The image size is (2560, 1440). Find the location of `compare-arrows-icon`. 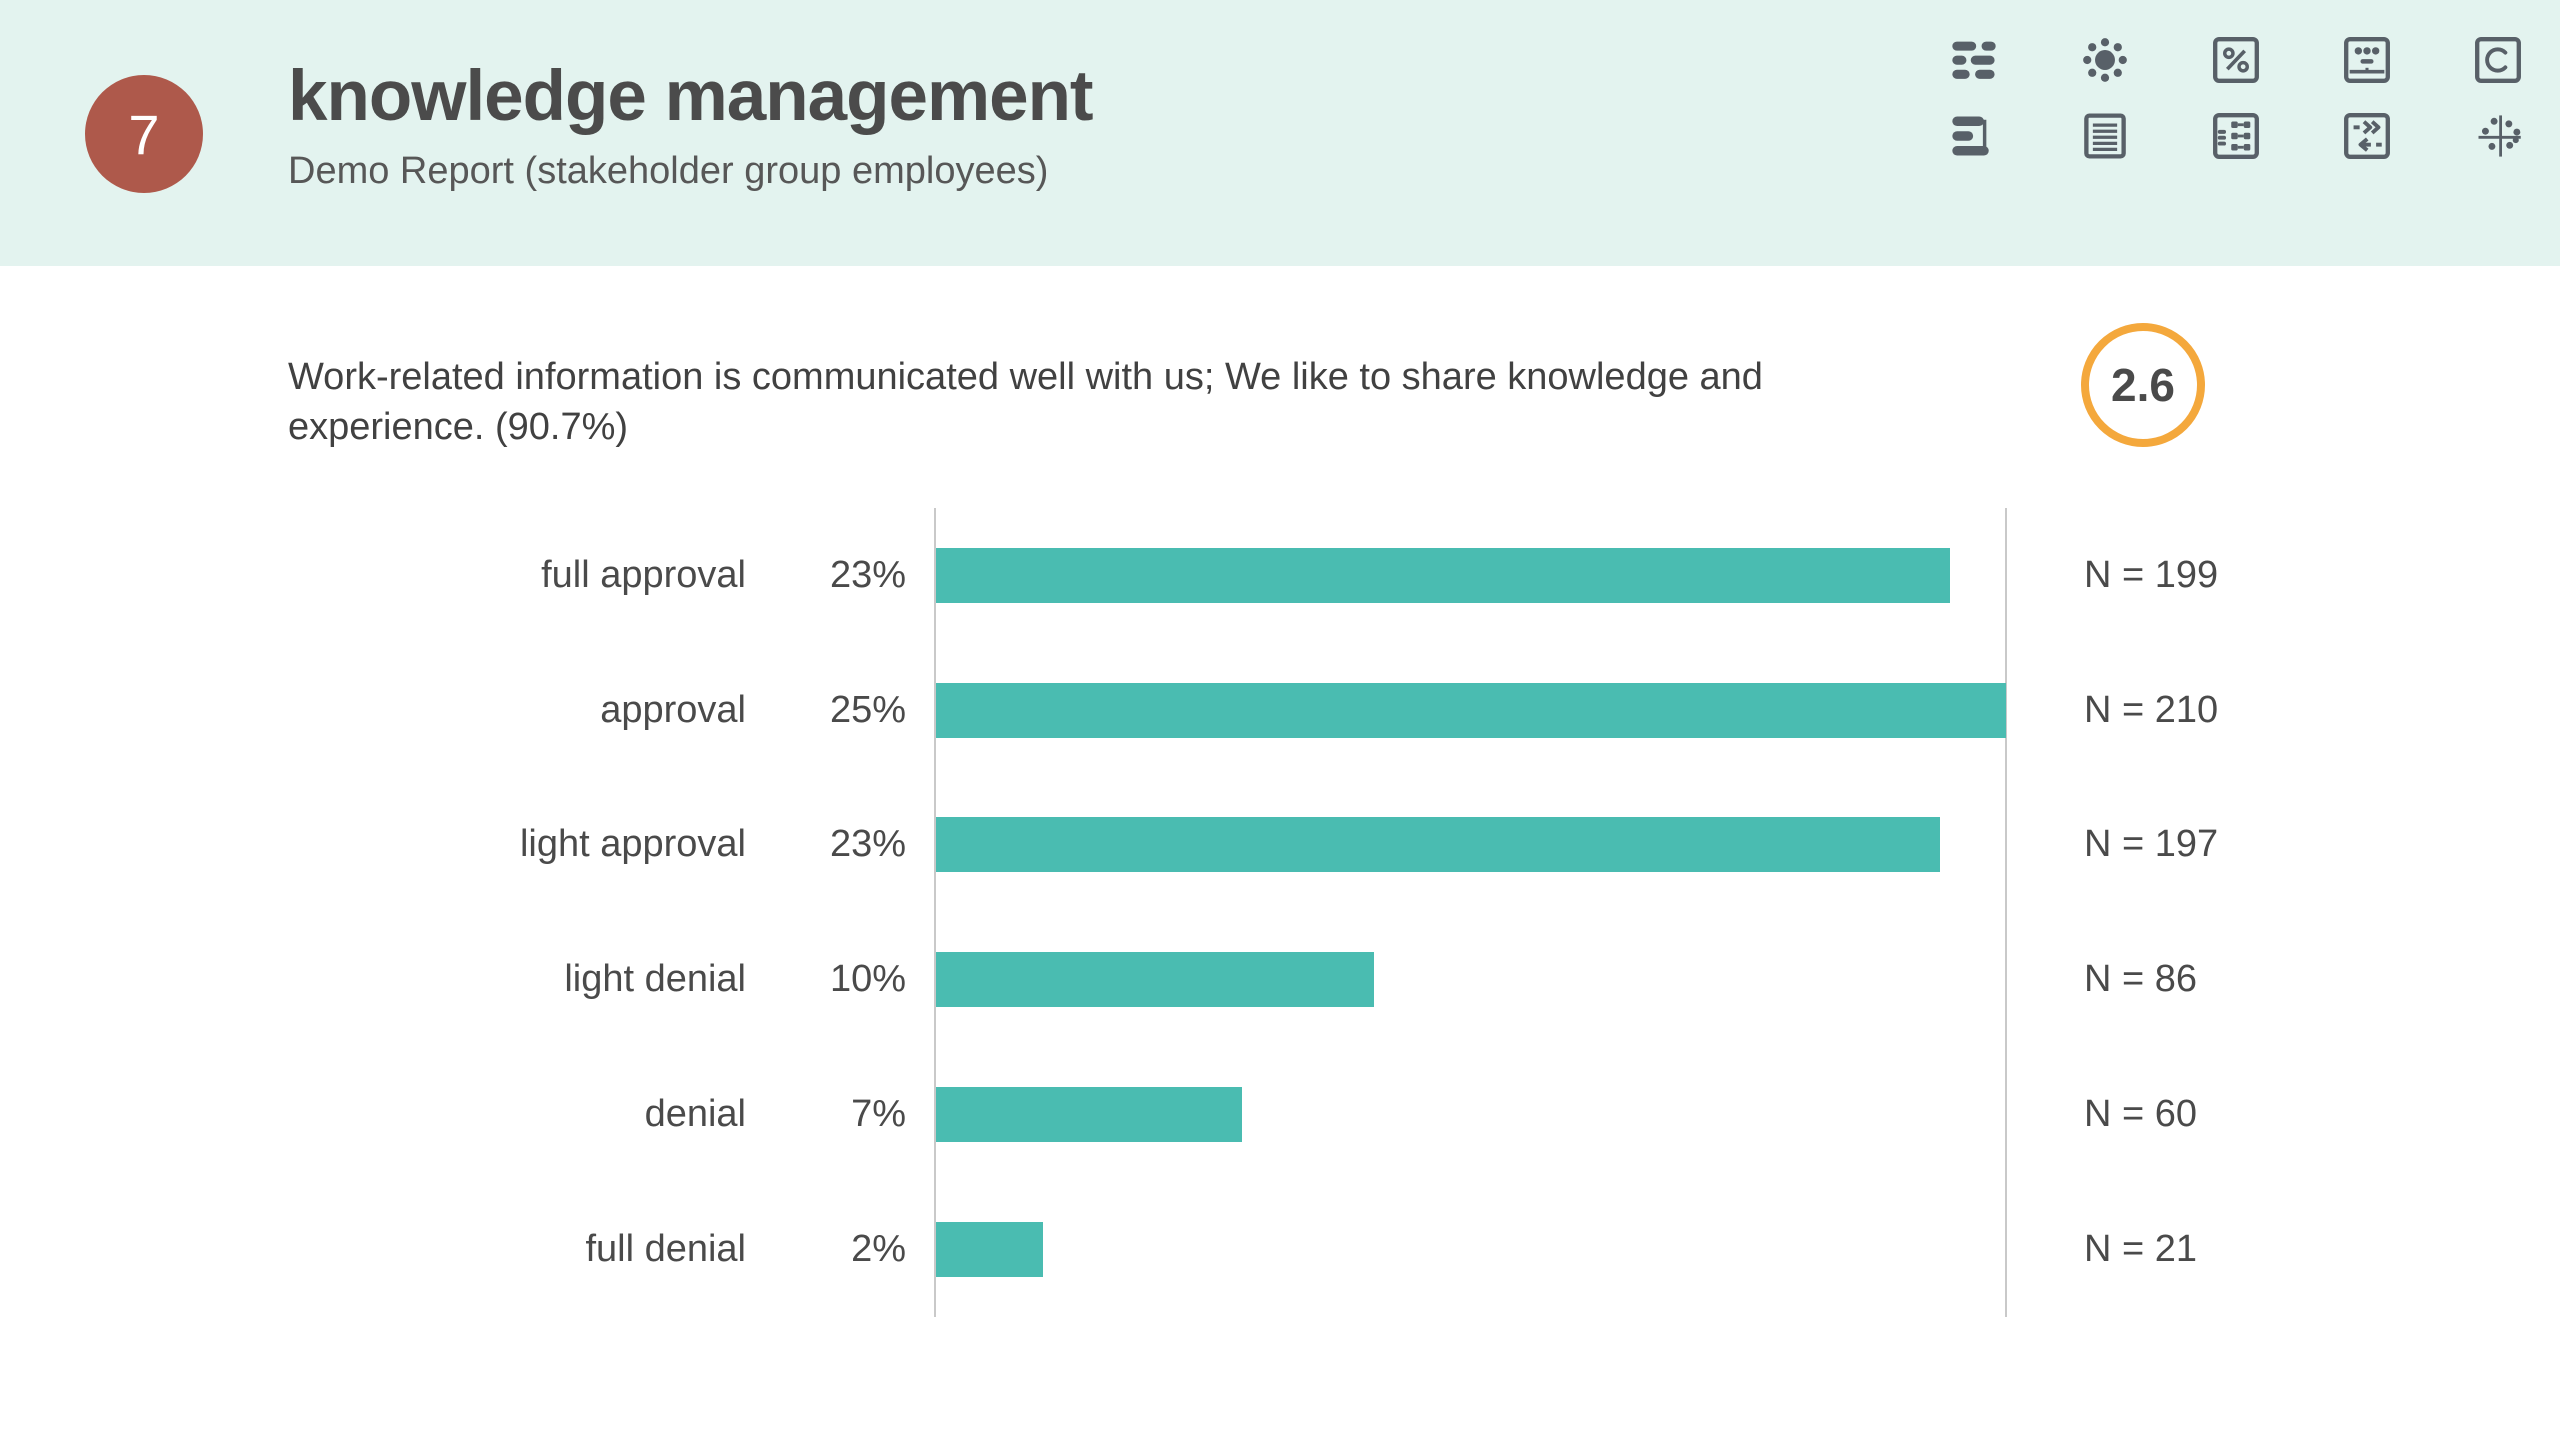

compare-arrows-icon is located at coordinates (2367, 136).